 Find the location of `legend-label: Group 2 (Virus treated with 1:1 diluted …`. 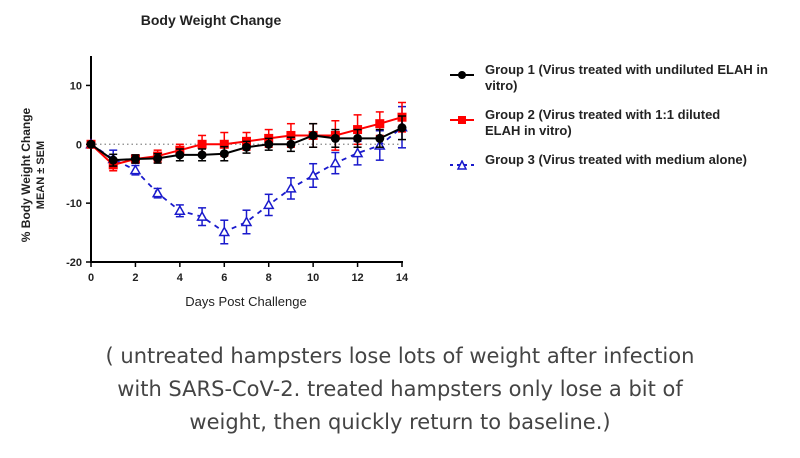

legend-label: Group 2 (Virus treated with 1:1 diluted … is located at coordinates (603, 122).